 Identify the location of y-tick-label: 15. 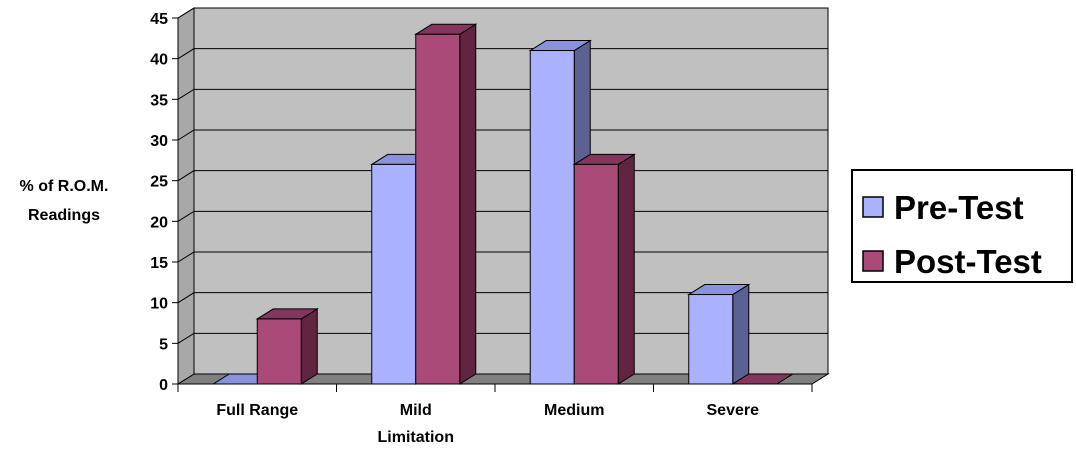
(159, 263).